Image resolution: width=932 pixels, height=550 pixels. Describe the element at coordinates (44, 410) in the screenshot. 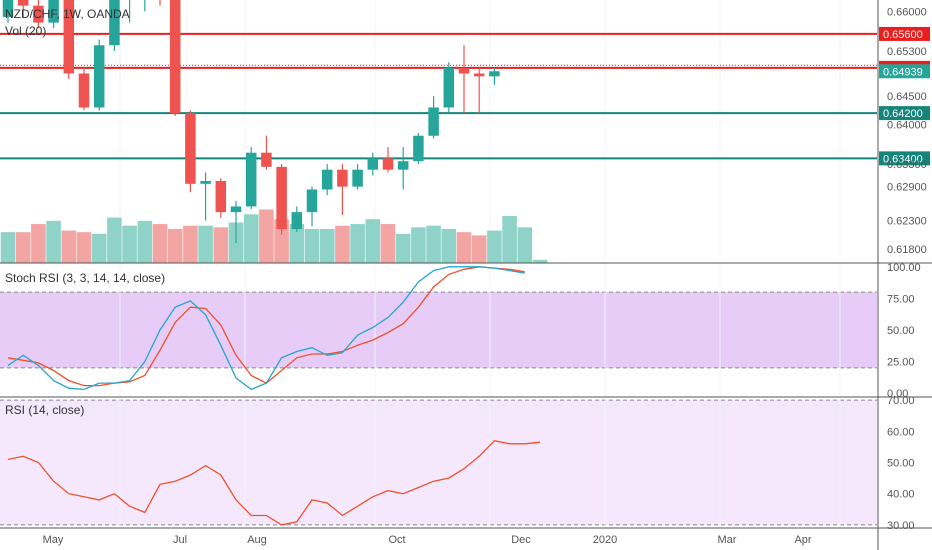

I see `rsi-legend: RSI (14, close)` at that location.